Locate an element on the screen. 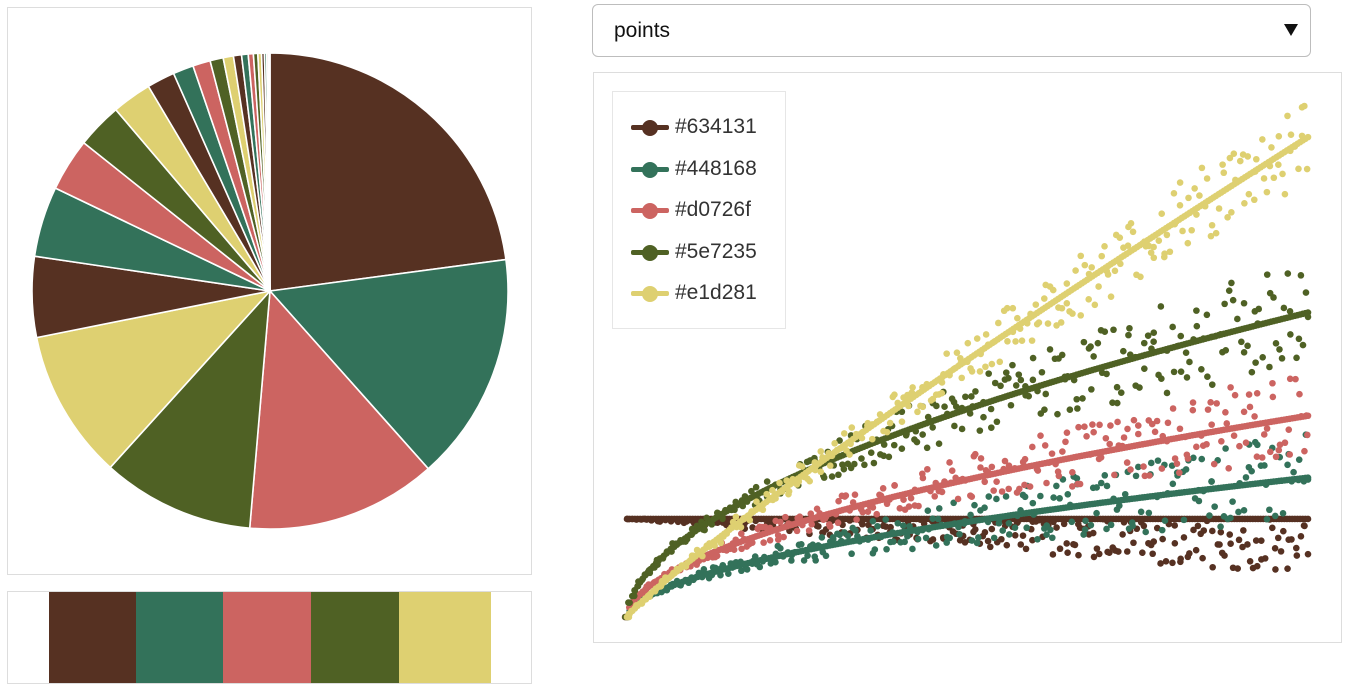 The width and height of the screenshot is (1350, 694). legend-item: #d0726f is located at coordinates (706, 211).